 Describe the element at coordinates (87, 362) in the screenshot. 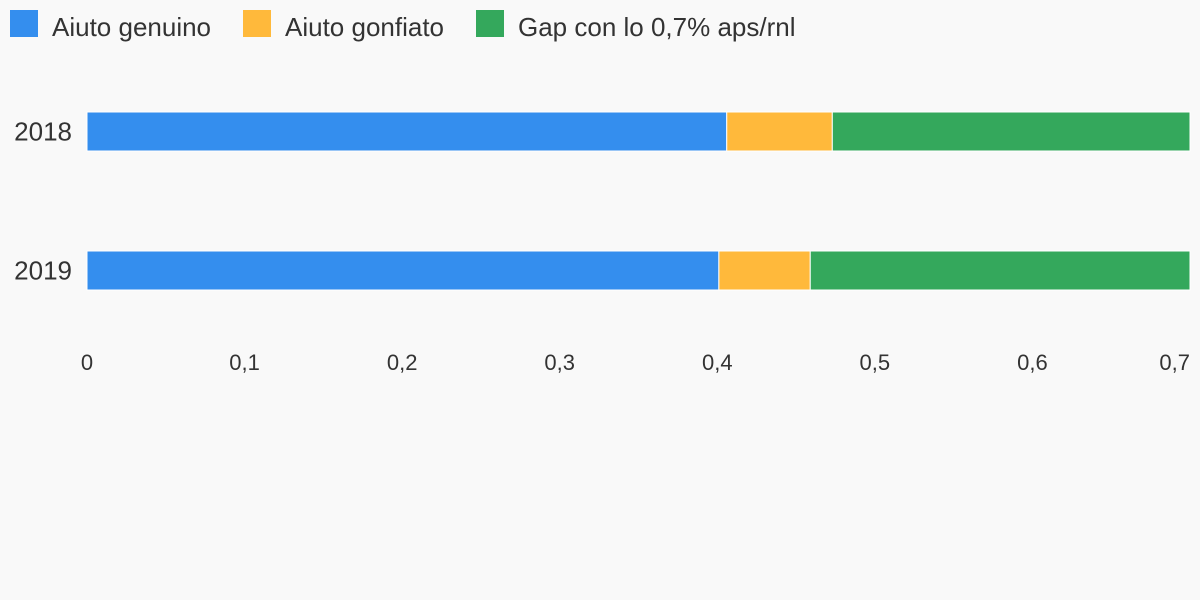

I see `x-tick-label: 0` at that location.